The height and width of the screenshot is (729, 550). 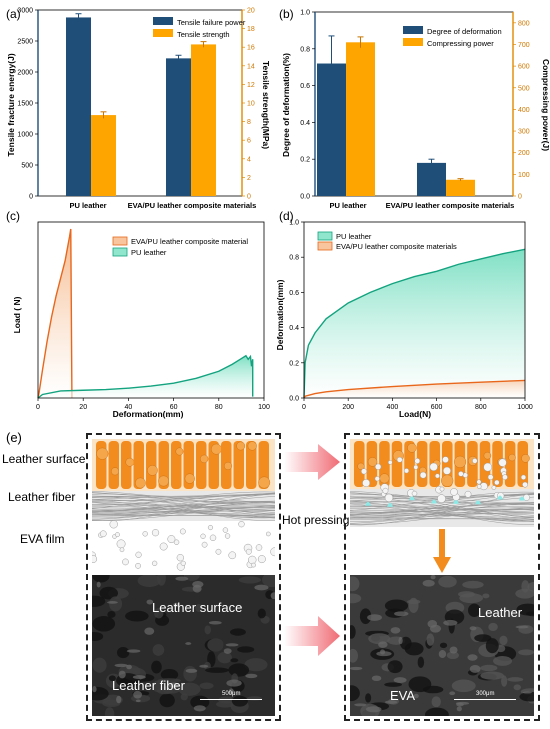 What do you see at coordinates (524, 45) in the screenshot?
I see `y2-tick-label: 700` at bounding box center [524, 45].